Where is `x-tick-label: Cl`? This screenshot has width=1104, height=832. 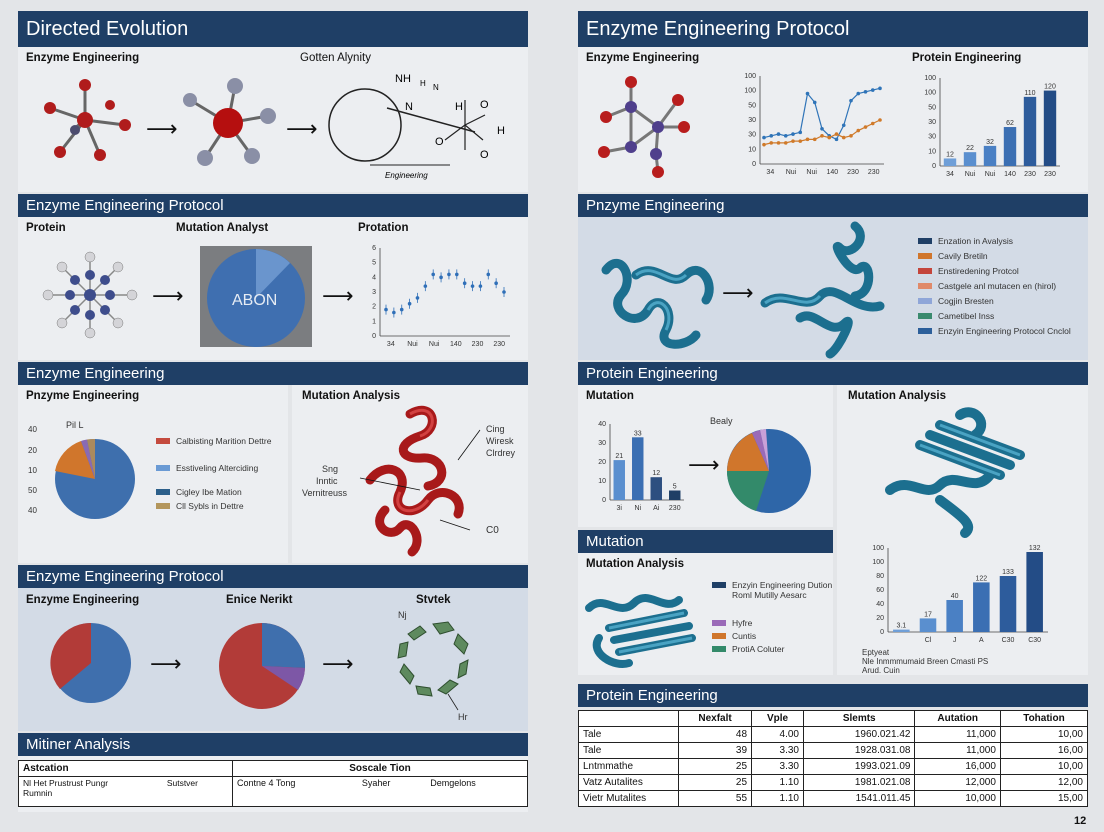
x-tick-label: Cl is located at coordinates (928, 640).